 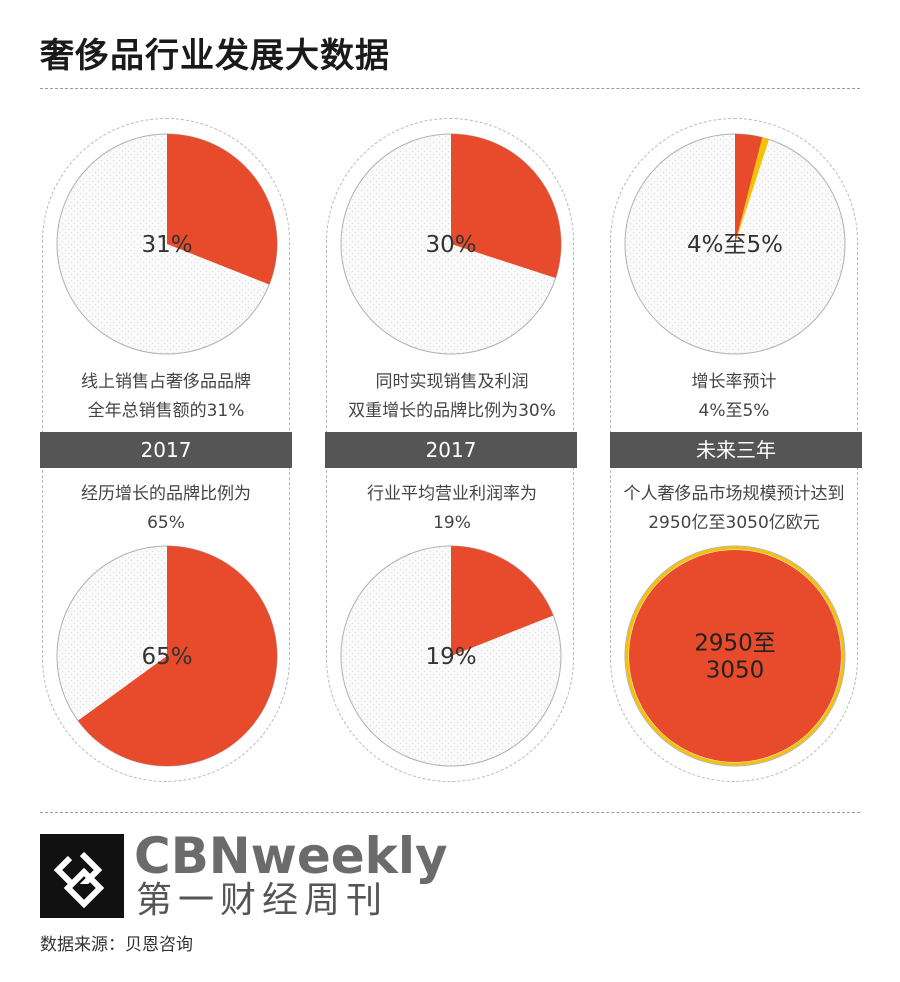 I want to click on year-bar-1: 2017, so click(x=166, y=450).